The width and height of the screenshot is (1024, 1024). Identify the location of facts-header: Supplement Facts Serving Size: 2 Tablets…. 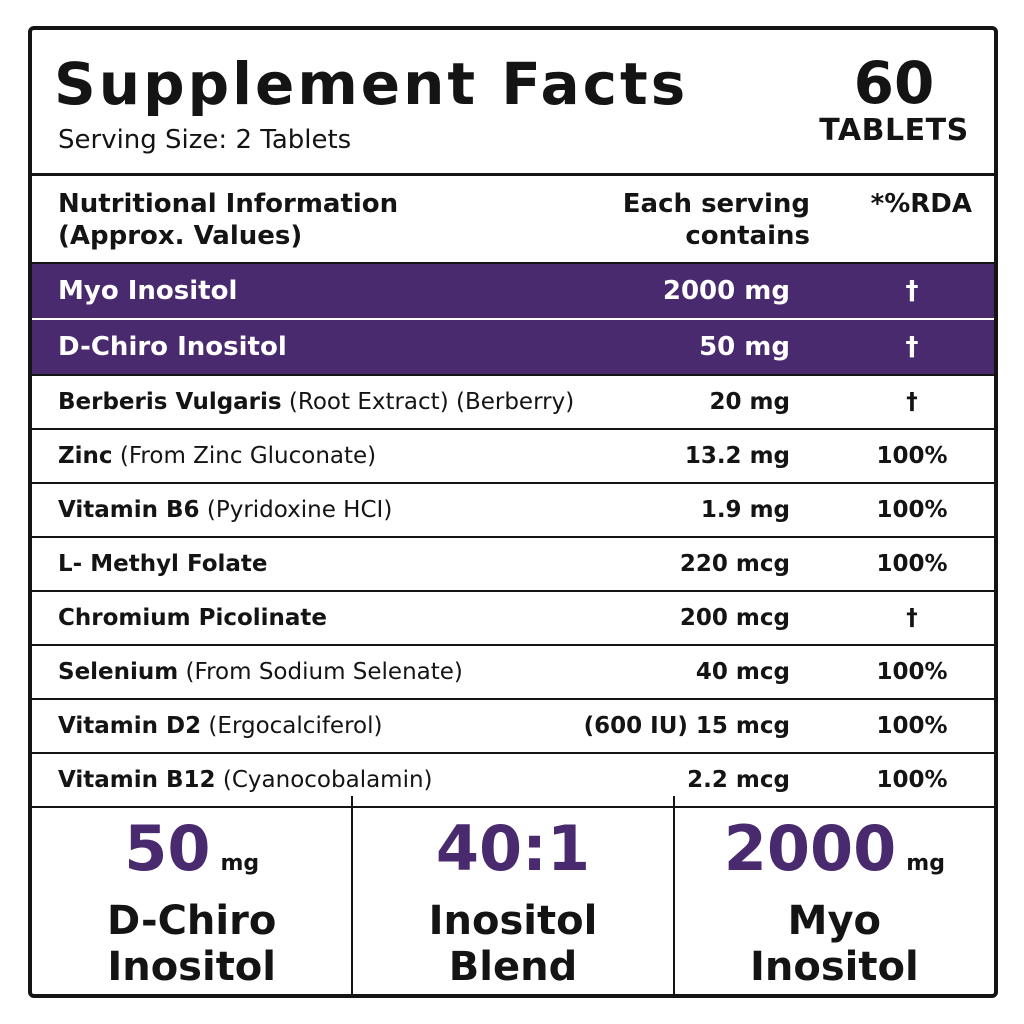
(513, 103).